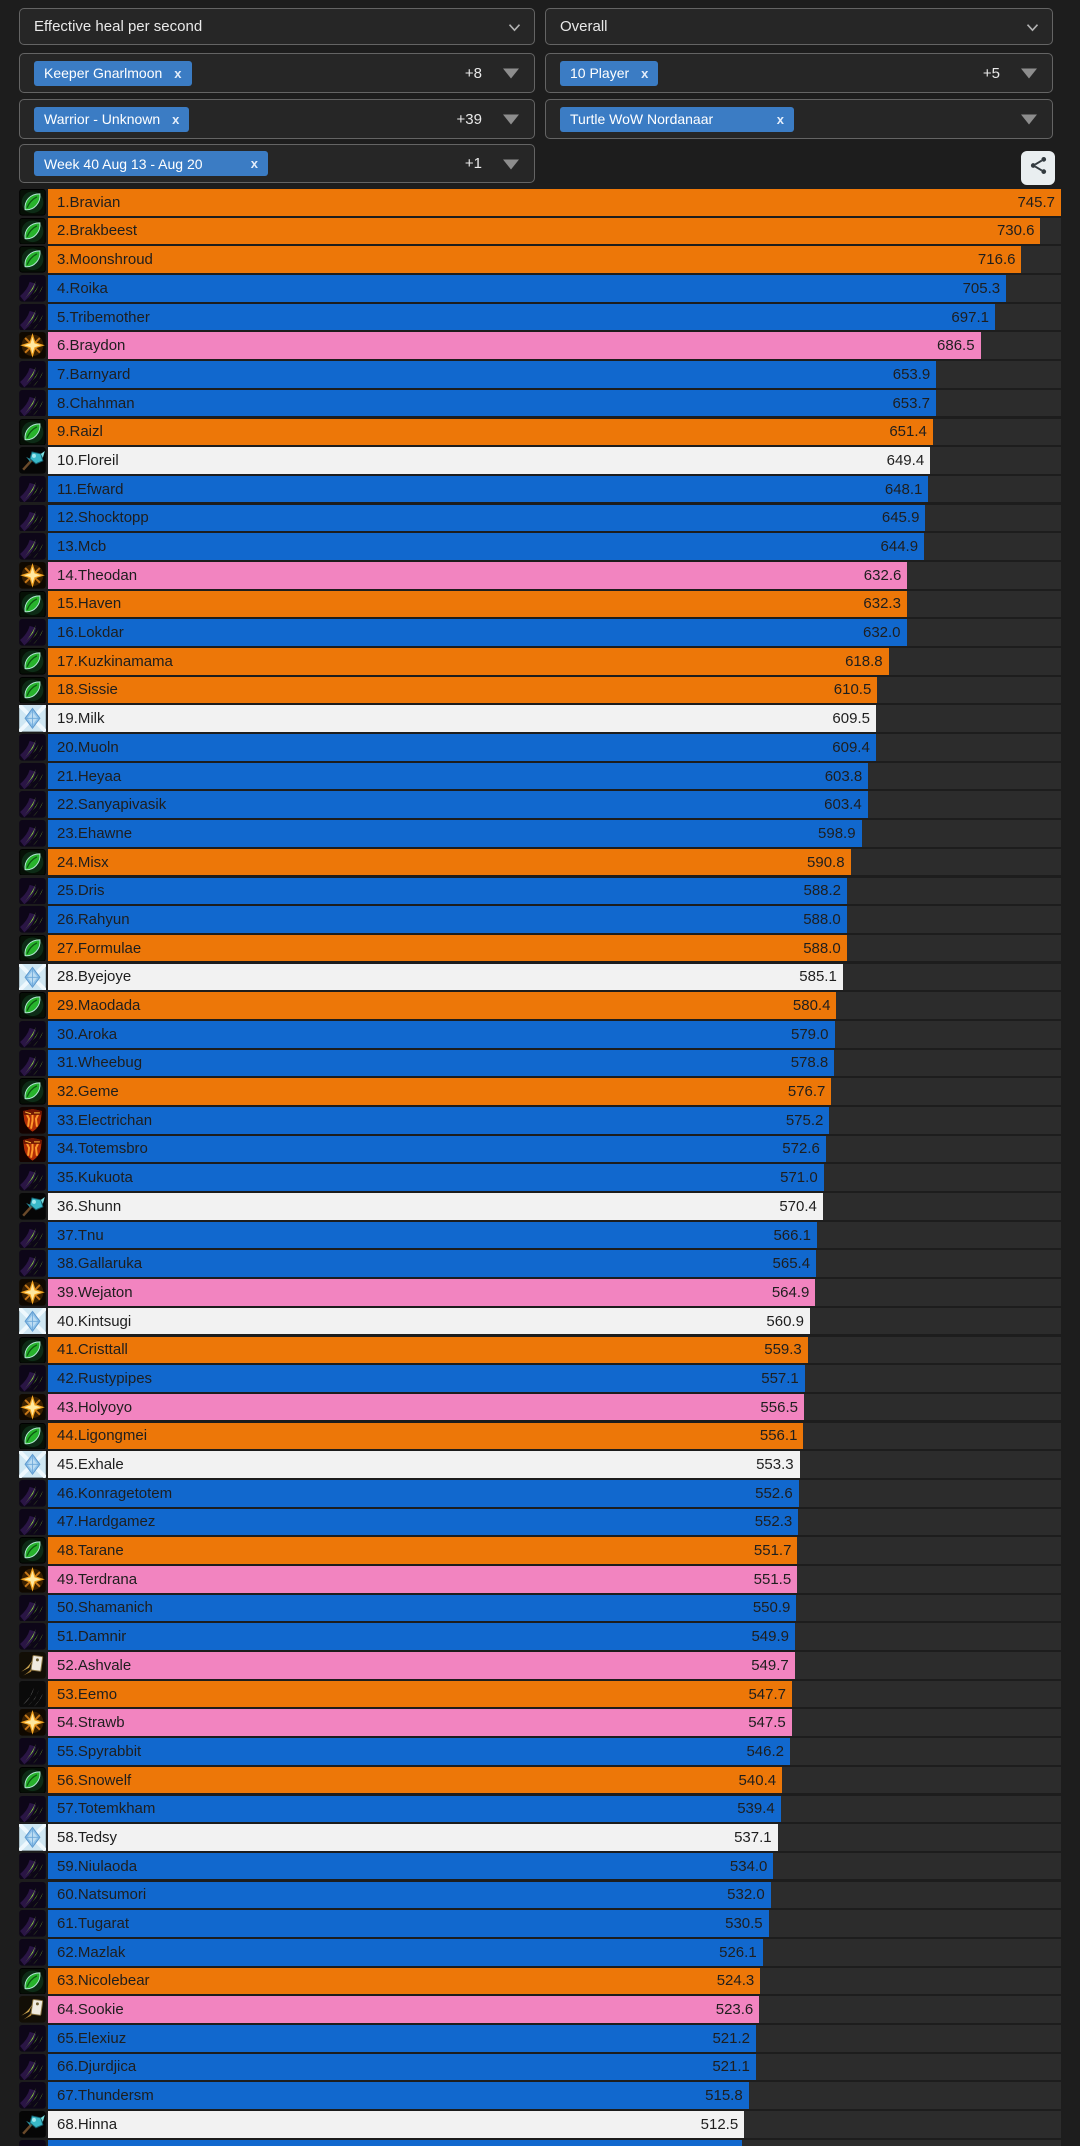  What do you see at coordinates (540, 1464) in the screenshot?
I see `leaderboard-row: 45.Exhale 553.3` at bounding box center [540, 1464].